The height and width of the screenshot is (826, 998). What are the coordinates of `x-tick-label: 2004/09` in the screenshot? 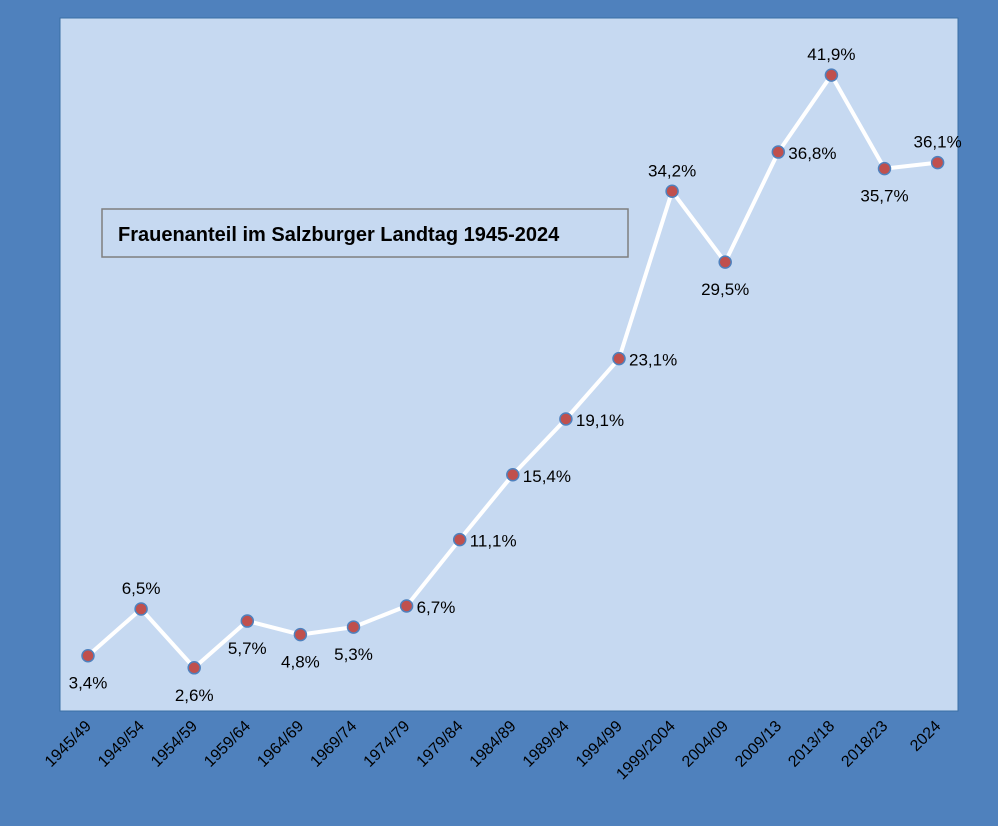 It's located at (705, 744).